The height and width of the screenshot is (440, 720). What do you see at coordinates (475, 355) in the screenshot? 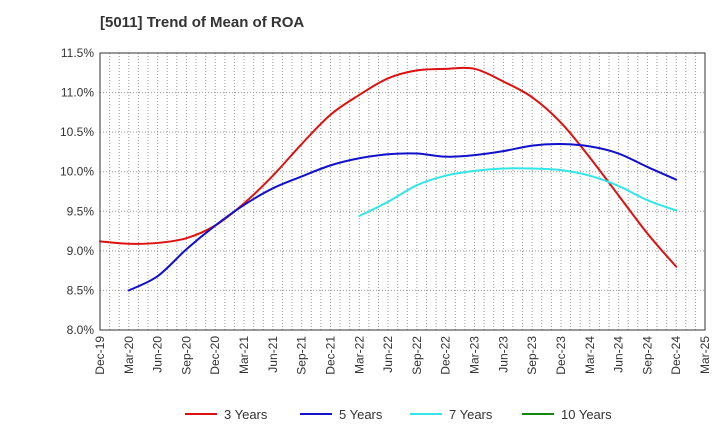
I see `x-tick-label: Mar-23` at bounding box center [475, 355].